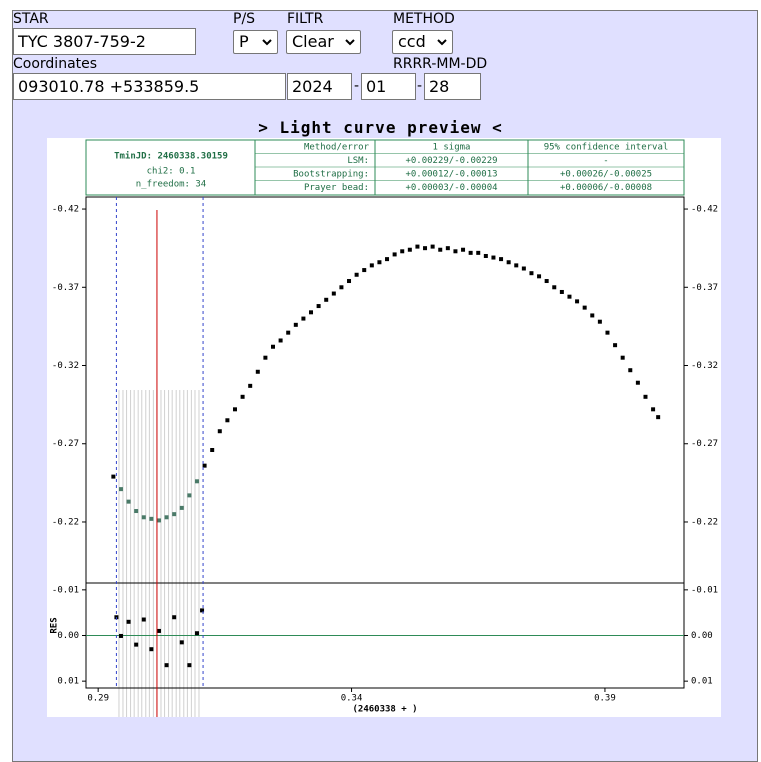  I want to click on filter-select: Clear, so click(323, 42).